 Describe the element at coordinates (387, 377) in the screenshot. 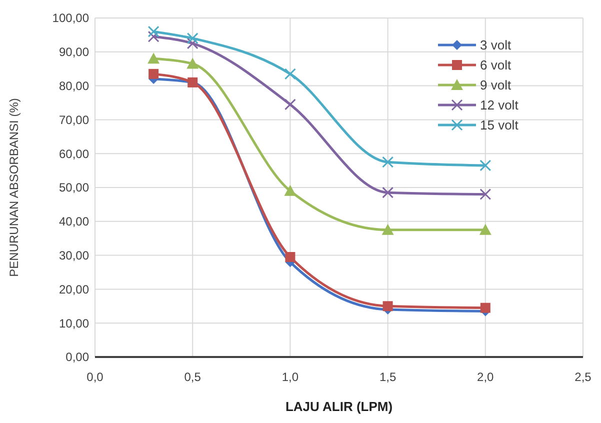

I see `x-tick-label: 1,5` at that location.